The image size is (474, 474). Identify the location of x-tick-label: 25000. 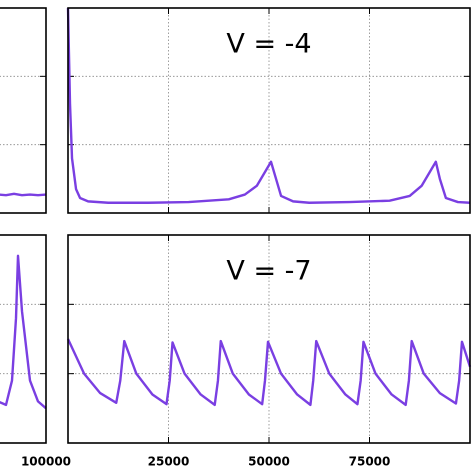
(169, 462).